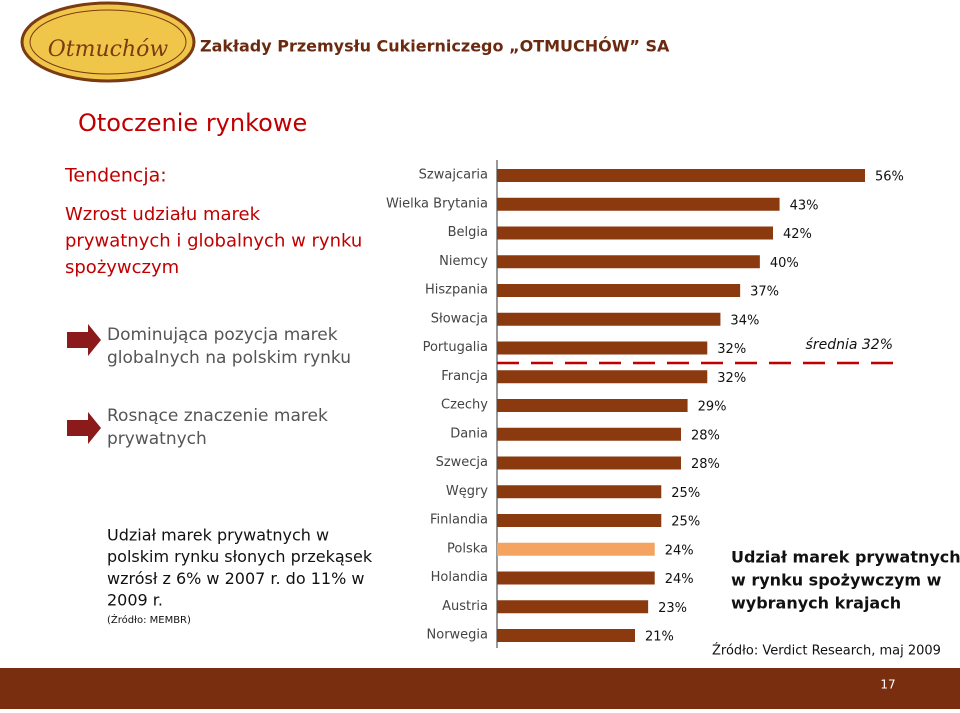 The image size is (960, 713). I want to click on category-label: Norwegia, so click(457, 635).